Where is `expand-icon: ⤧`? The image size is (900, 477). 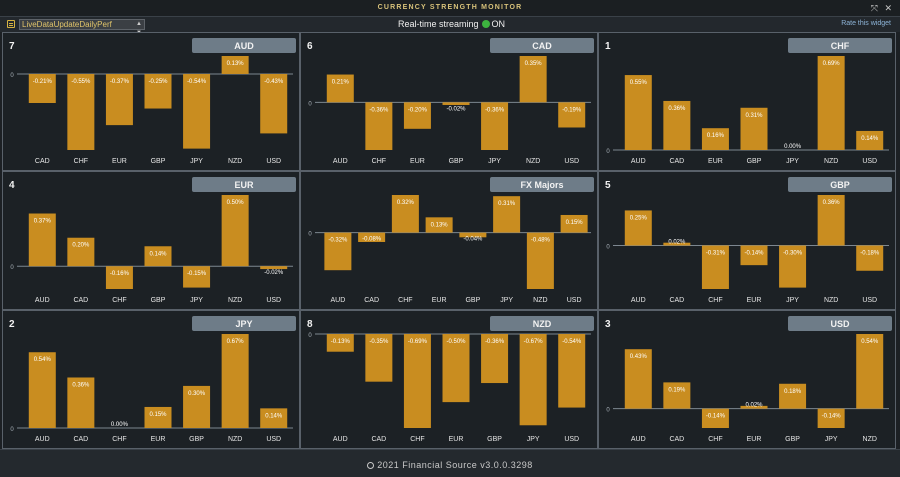
expand-icon: ⤧ is located at coordinates (874, 8).